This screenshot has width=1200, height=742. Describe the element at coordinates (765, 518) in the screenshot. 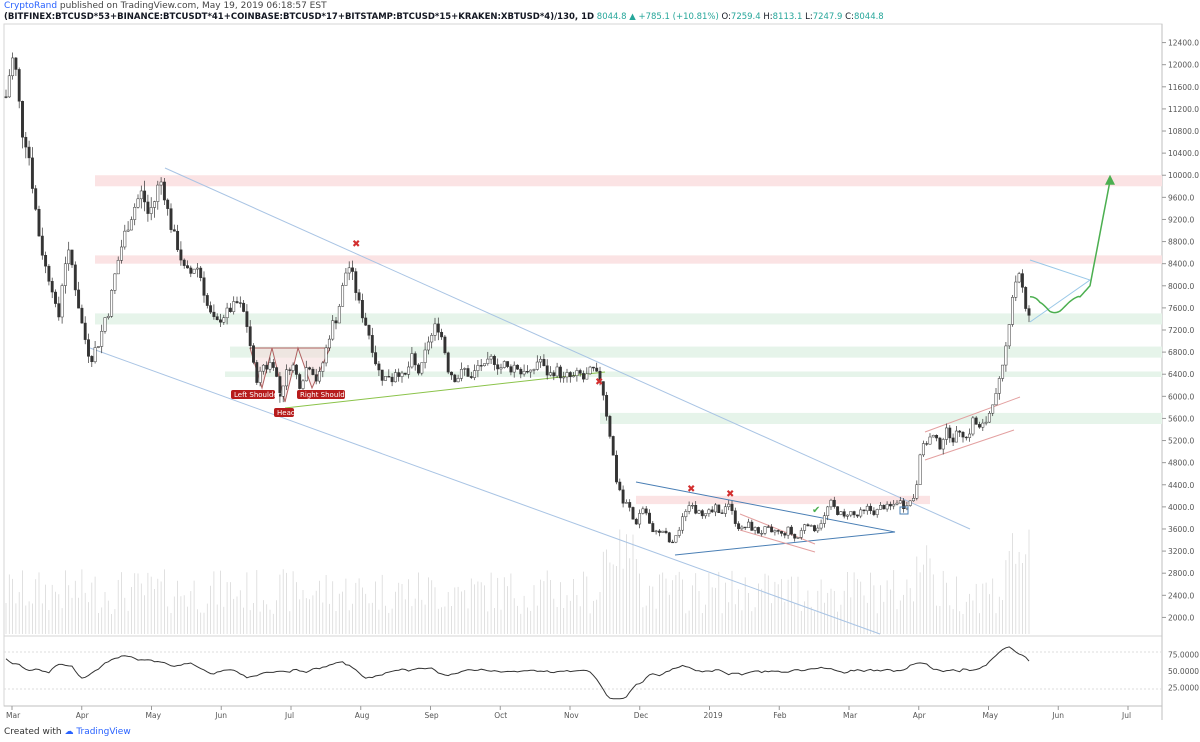

I see `symmetric-triangle` at that location.